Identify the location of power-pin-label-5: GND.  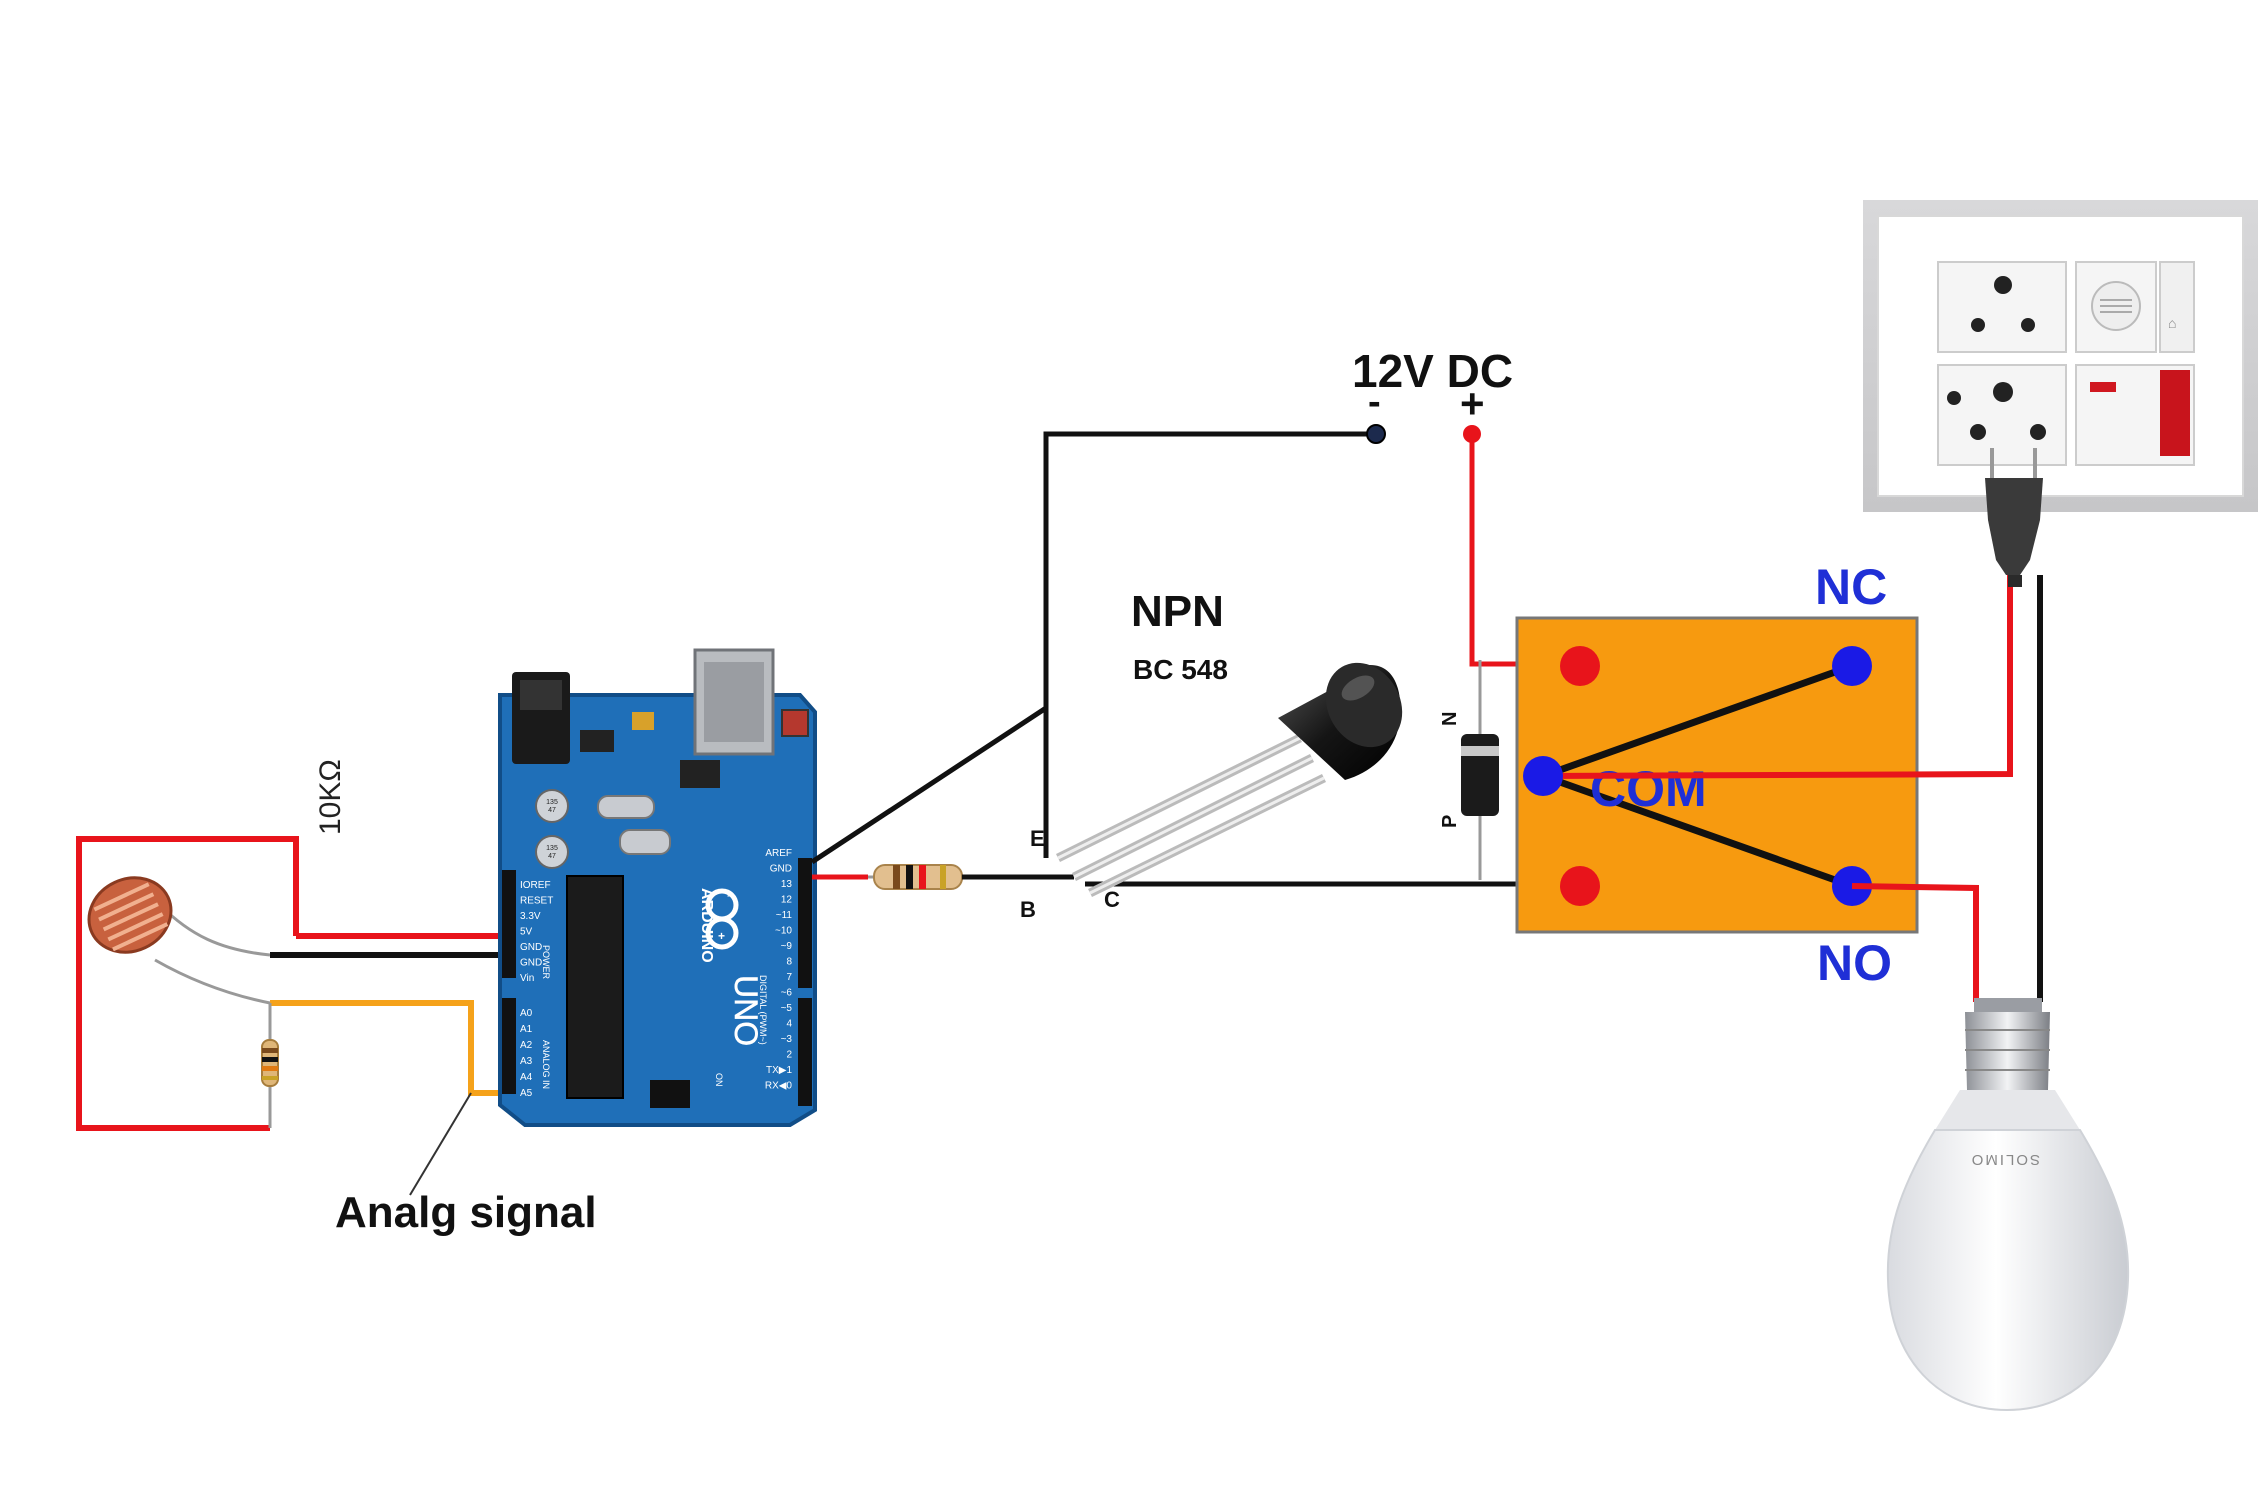
(531, 963).